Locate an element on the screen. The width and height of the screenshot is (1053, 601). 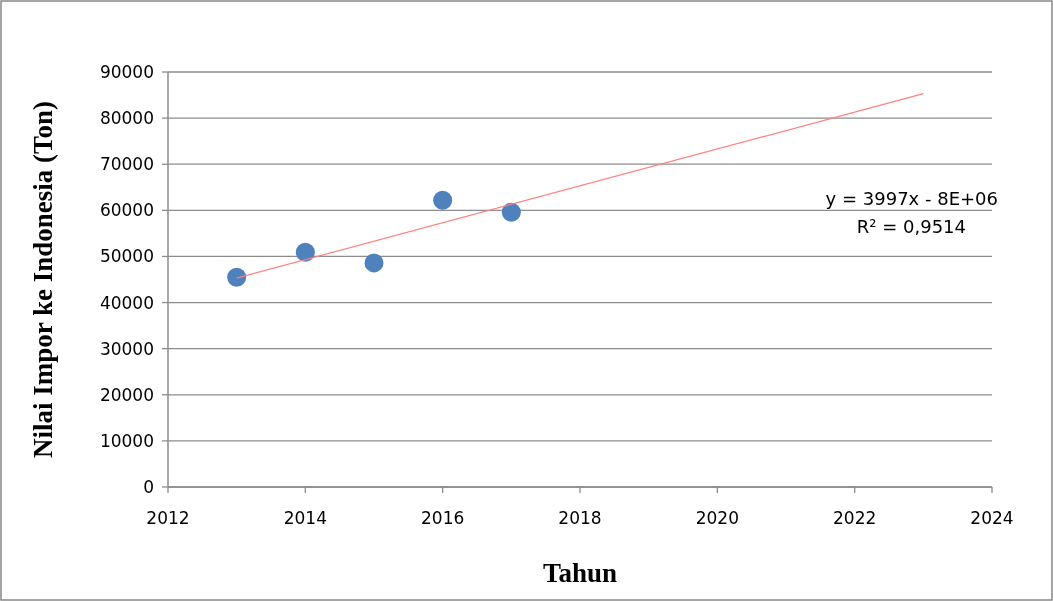
y-tick-label: 20000 is located at coordinates (126, 394).